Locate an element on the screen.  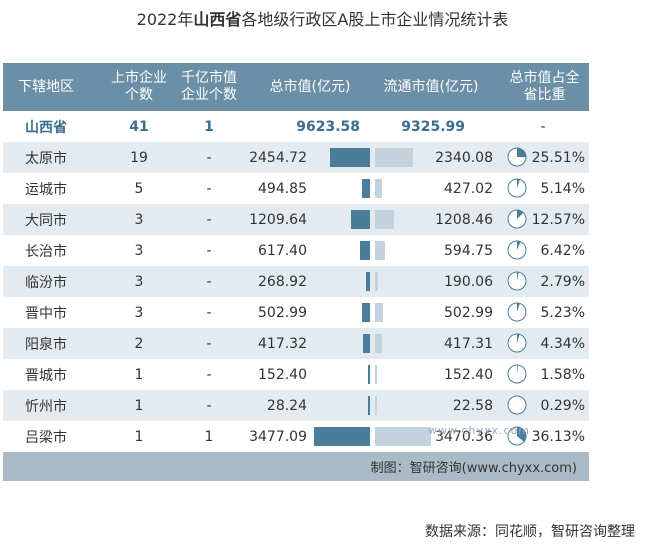
float-cap-value: 190.06 is located at coordinates (468, 281).